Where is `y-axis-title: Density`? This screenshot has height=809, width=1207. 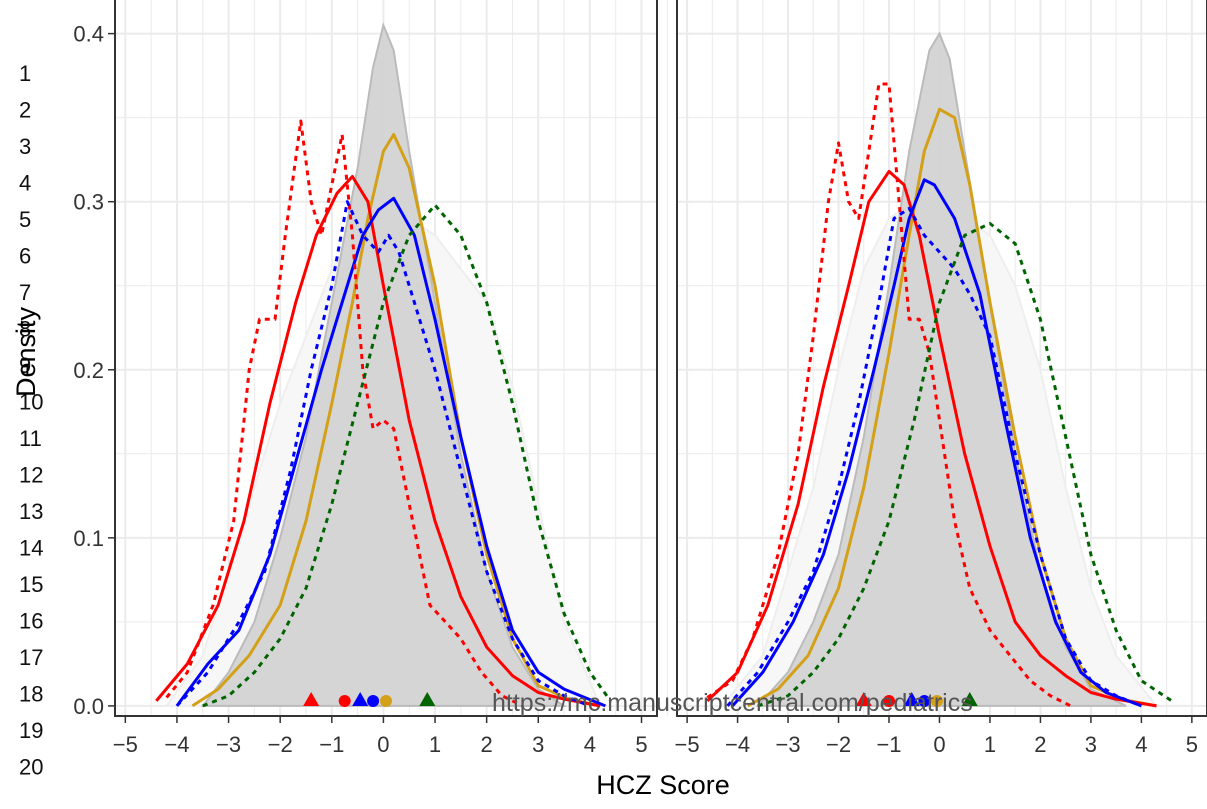 y-axis-title: Density is located at coordinates (26, 351).